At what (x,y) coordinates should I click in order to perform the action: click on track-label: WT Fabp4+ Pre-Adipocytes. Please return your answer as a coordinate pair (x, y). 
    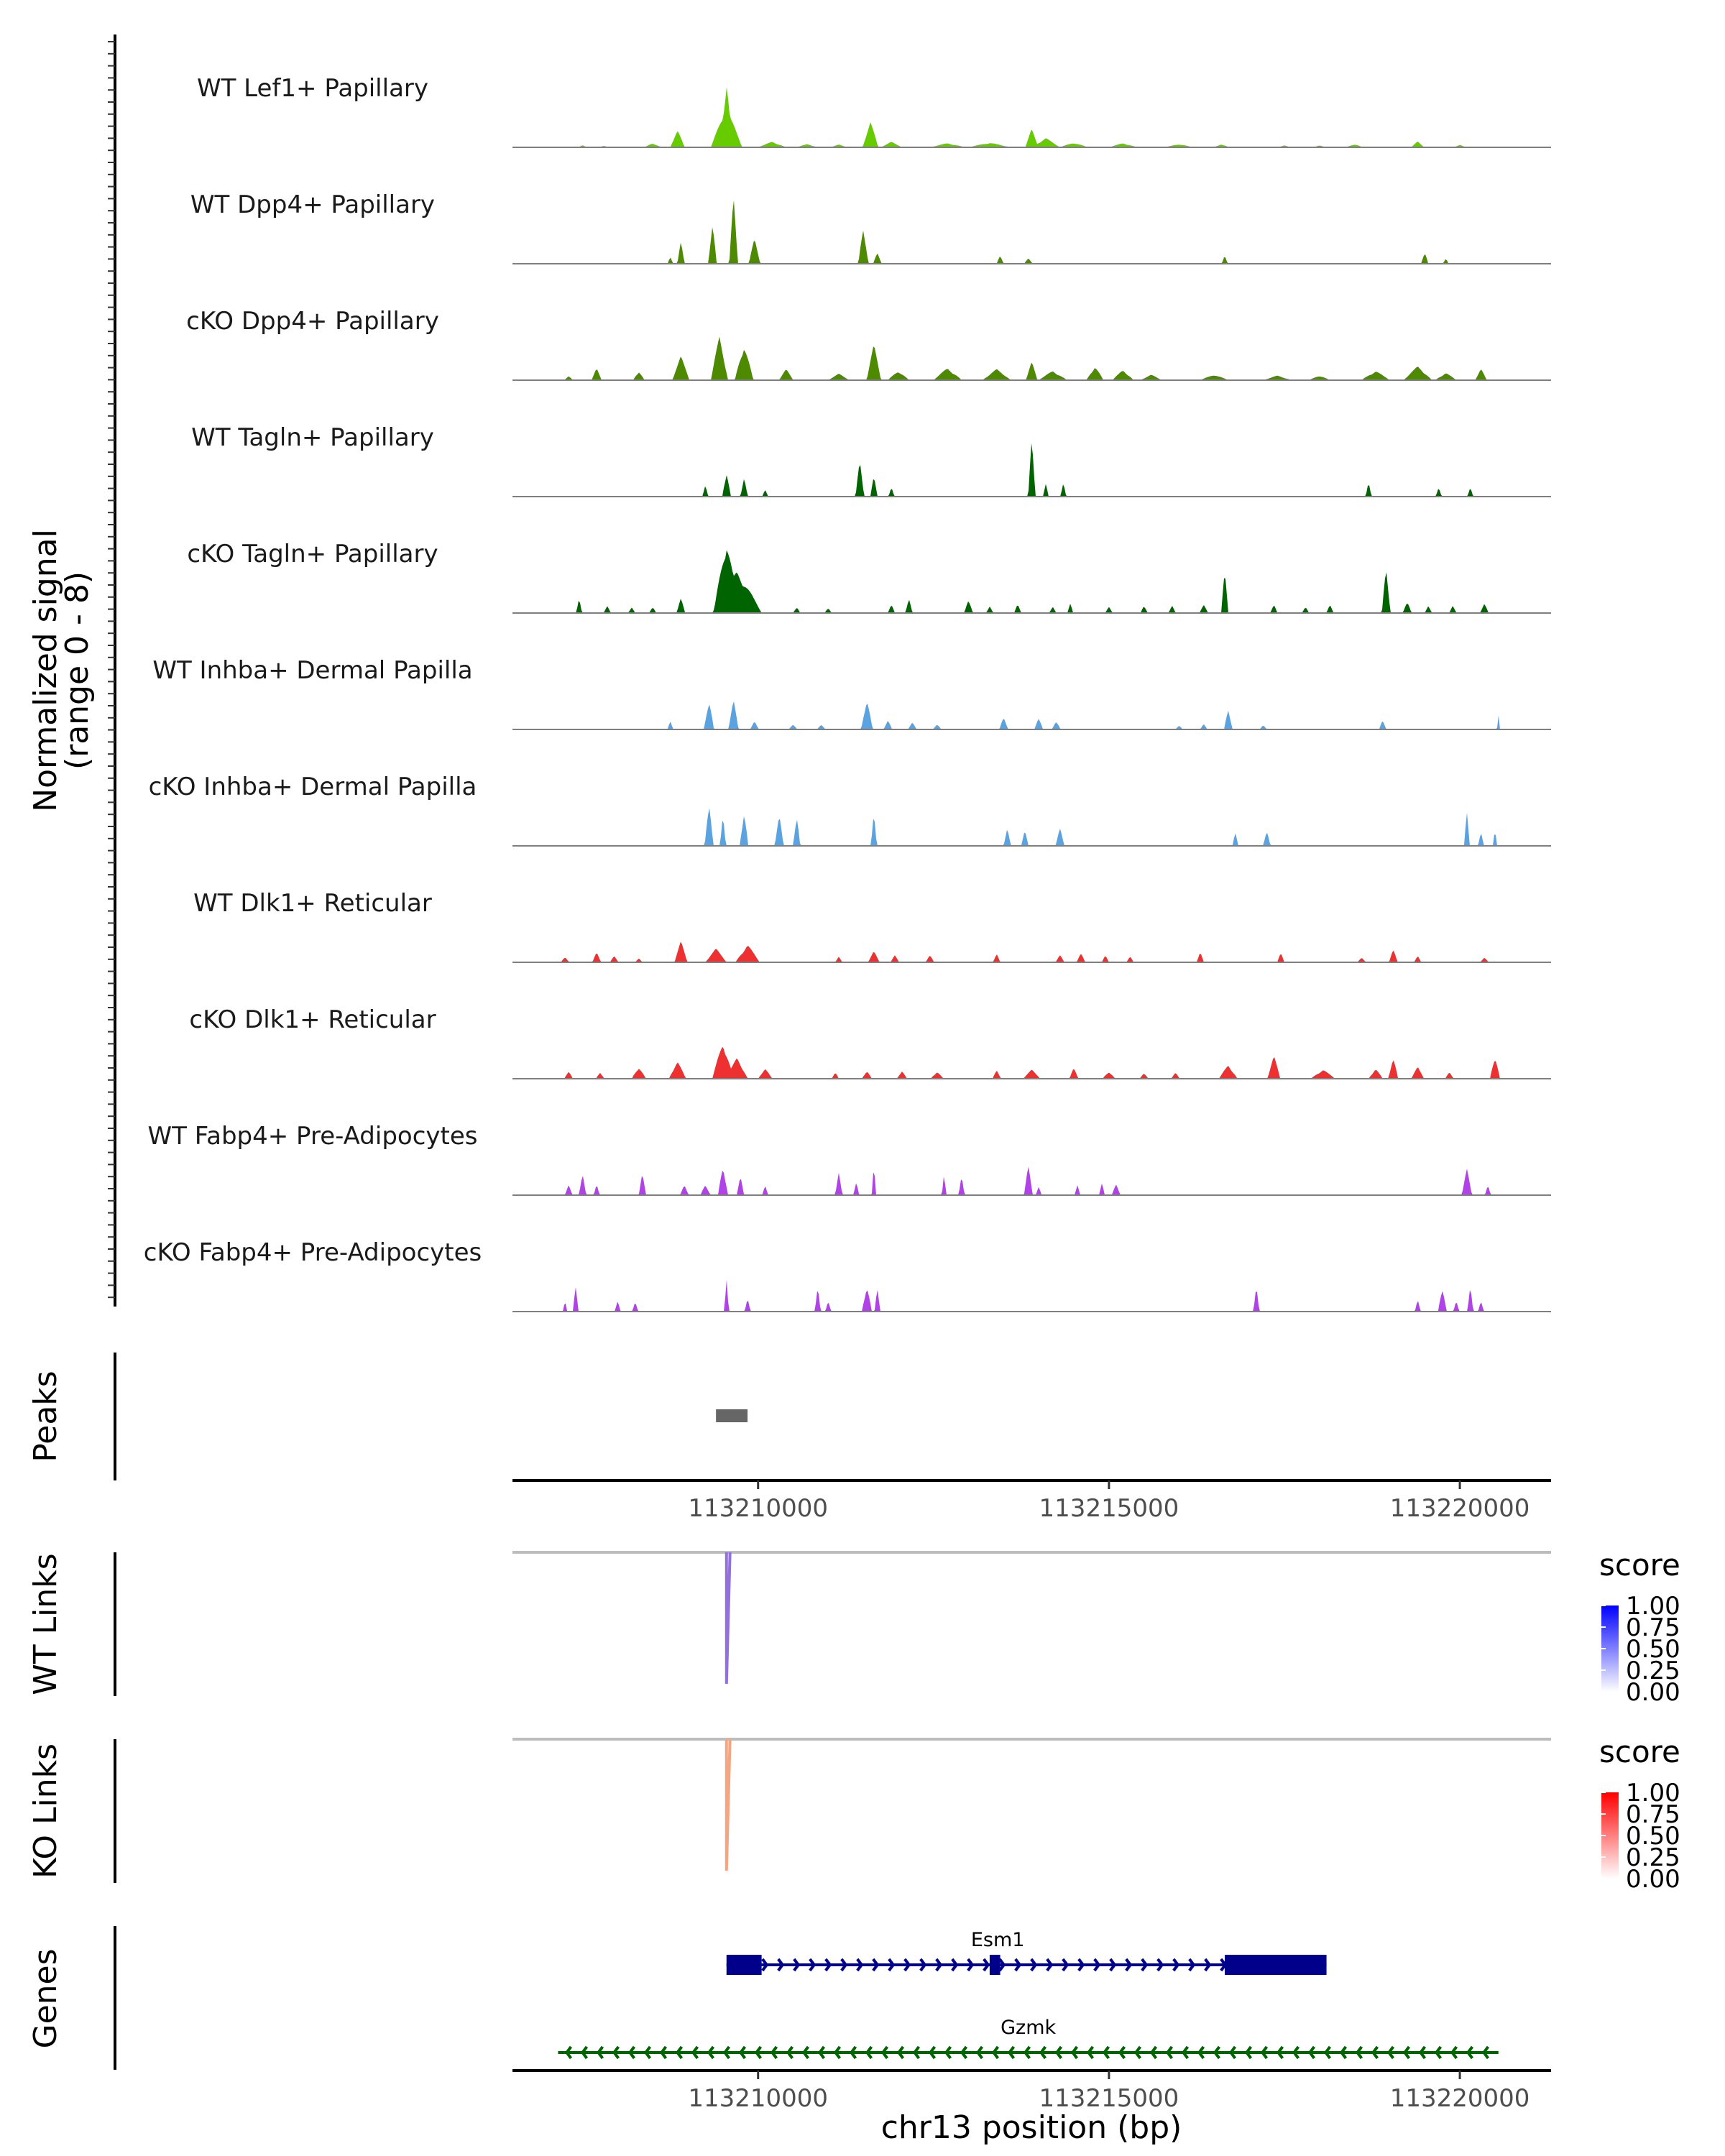
    Looking at the image, I should click on (313, 1136).